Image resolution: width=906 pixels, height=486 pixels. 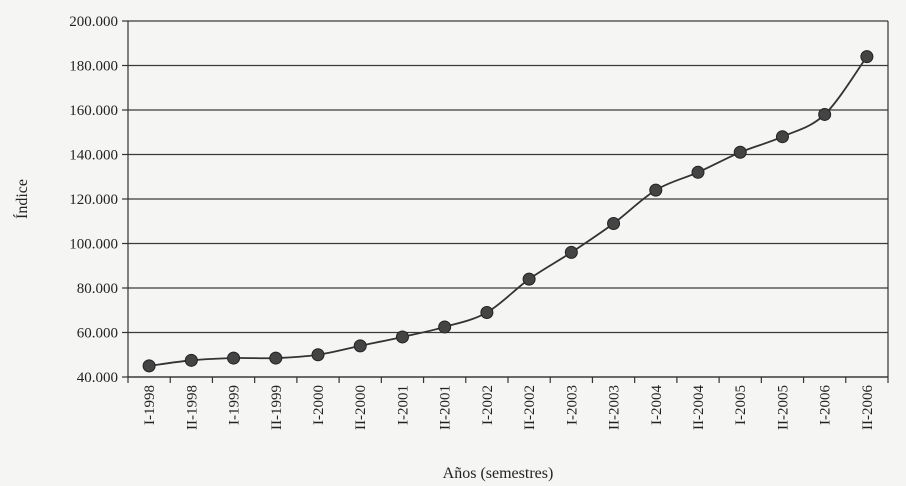 I want to click on y-tick-label: 140.000, so click(x=93, y=156).